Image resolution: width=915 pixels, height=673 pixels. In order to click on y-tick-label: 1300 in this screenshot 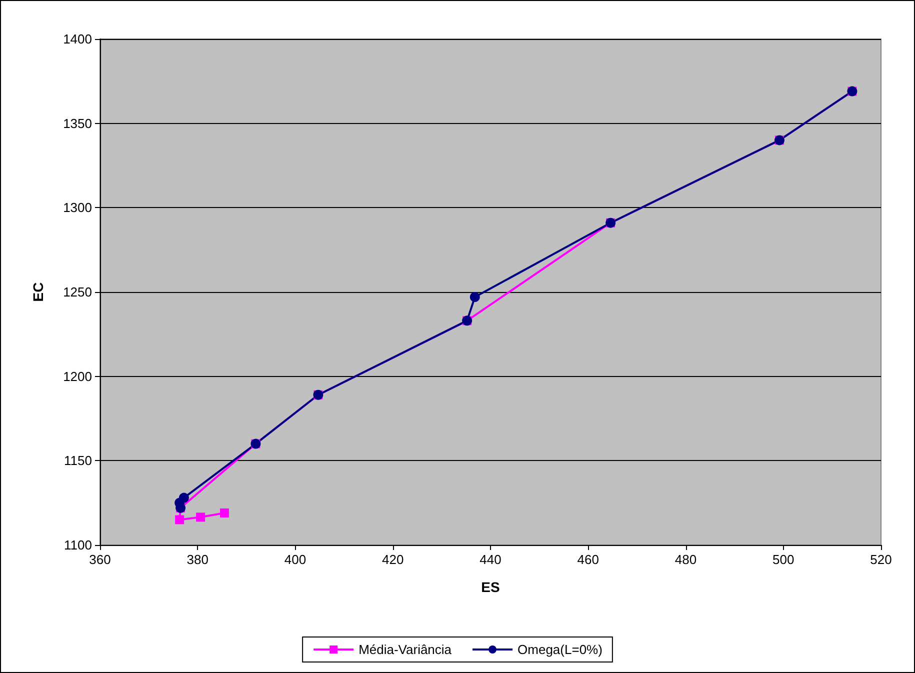, I will do `click(77, 208)`.